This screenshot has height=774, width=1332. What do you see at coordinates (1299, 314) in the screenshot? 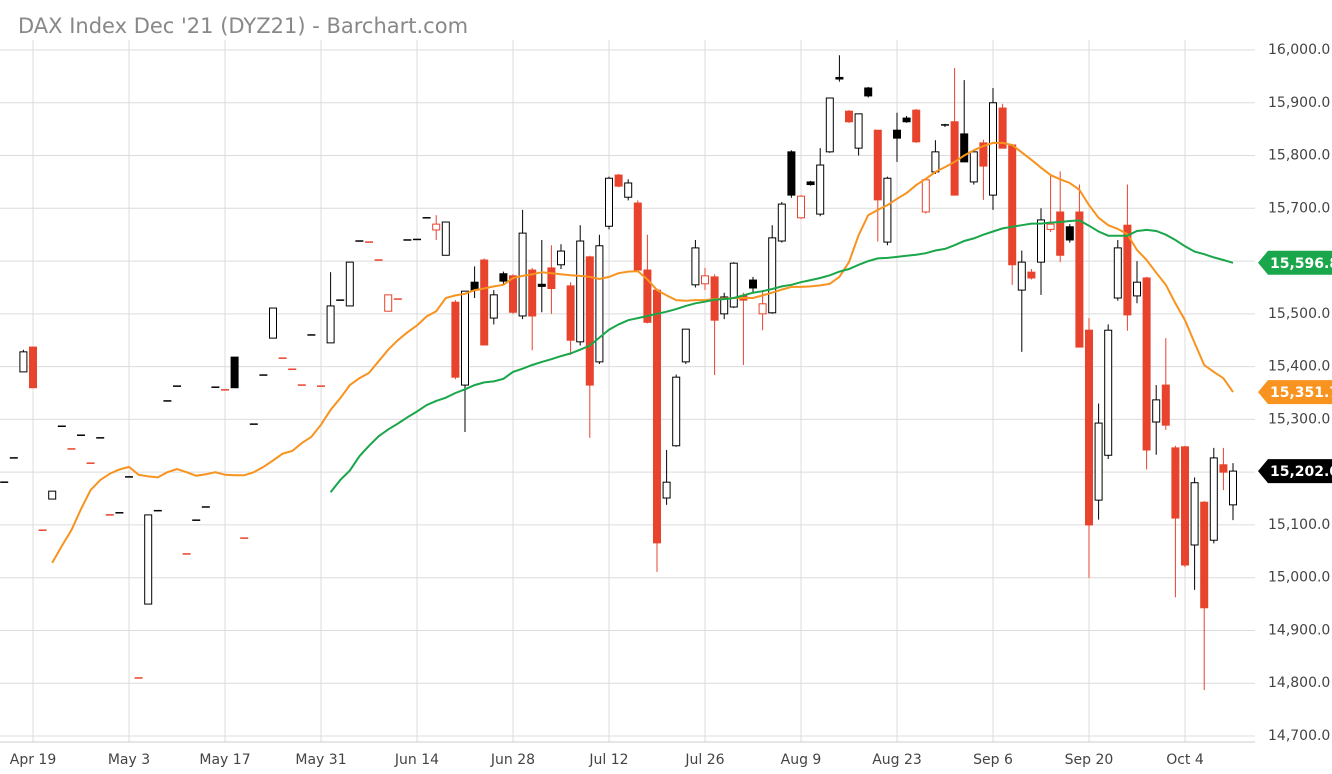
I see `y-tick-label: 15,500.0` at bounding box center [1299, 314].